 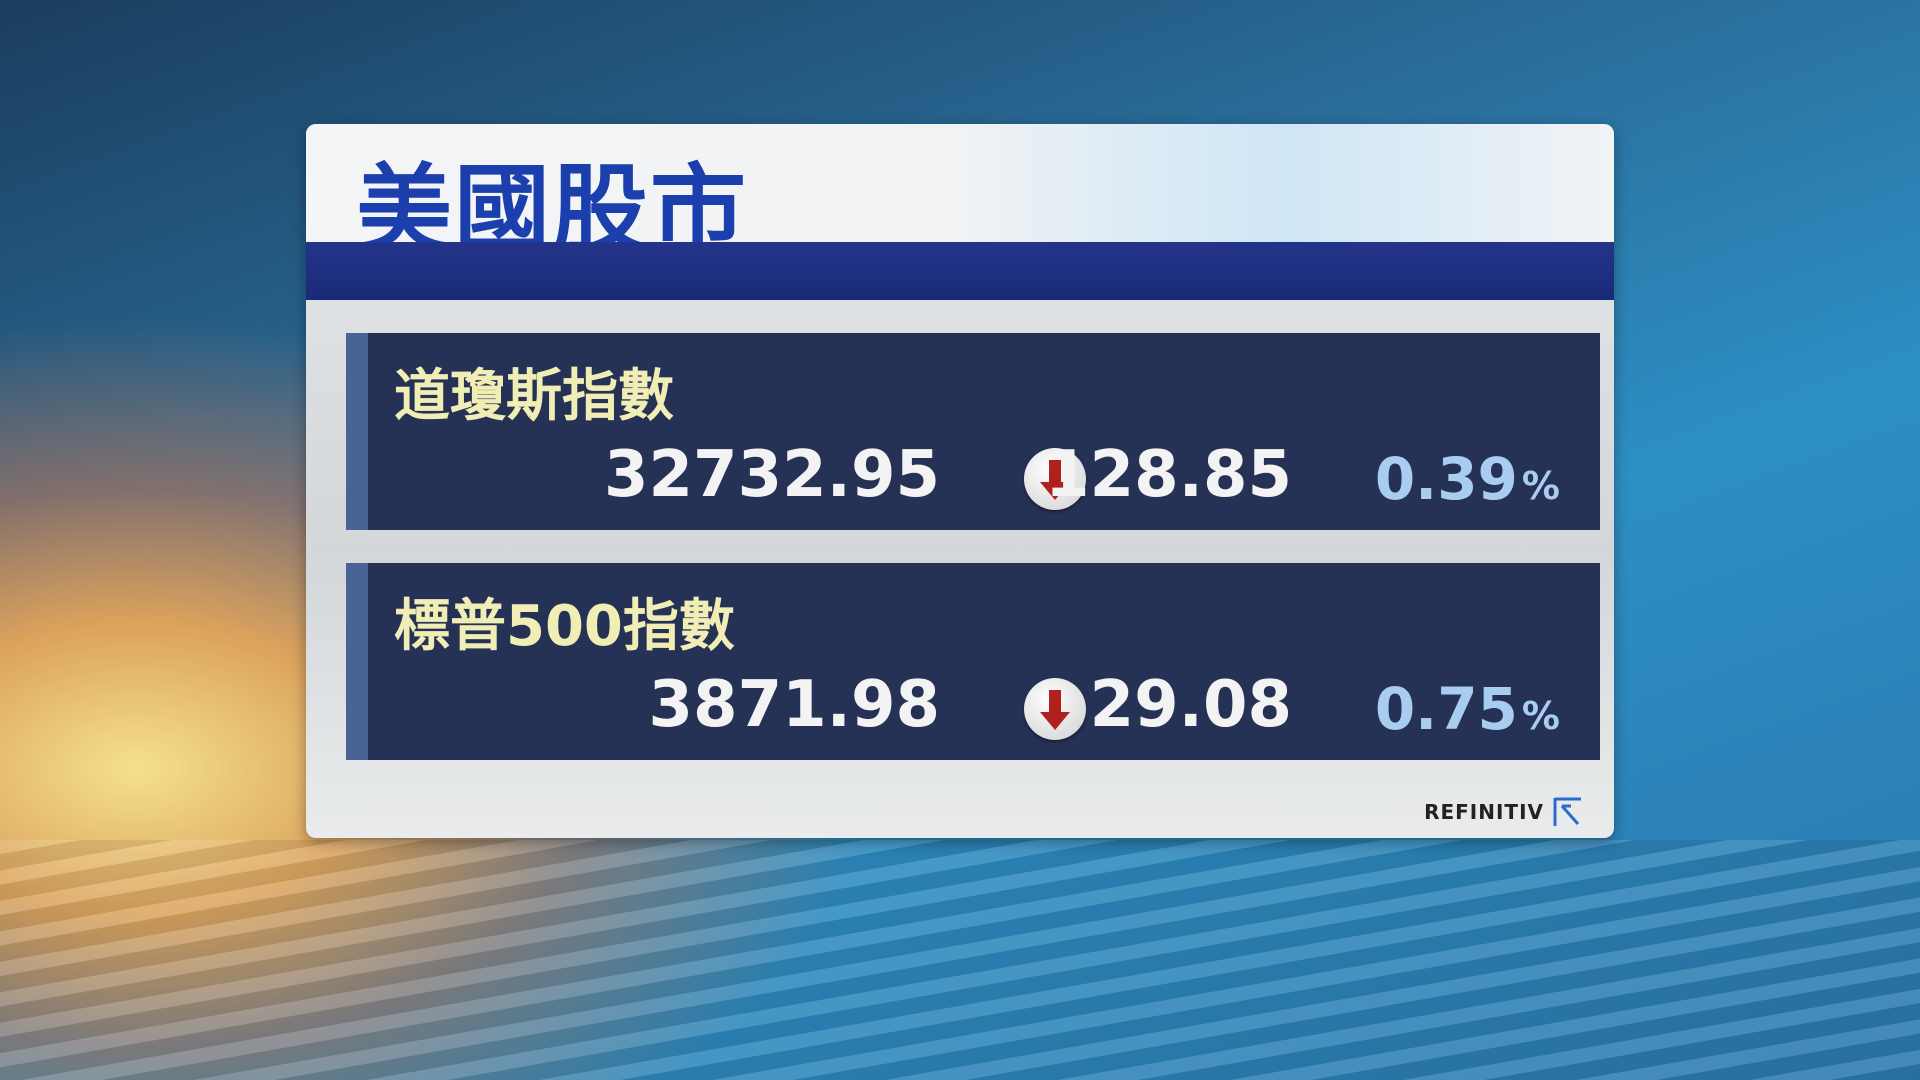 I want to click on index-value: 3871.98, so click(x=794, y=705).